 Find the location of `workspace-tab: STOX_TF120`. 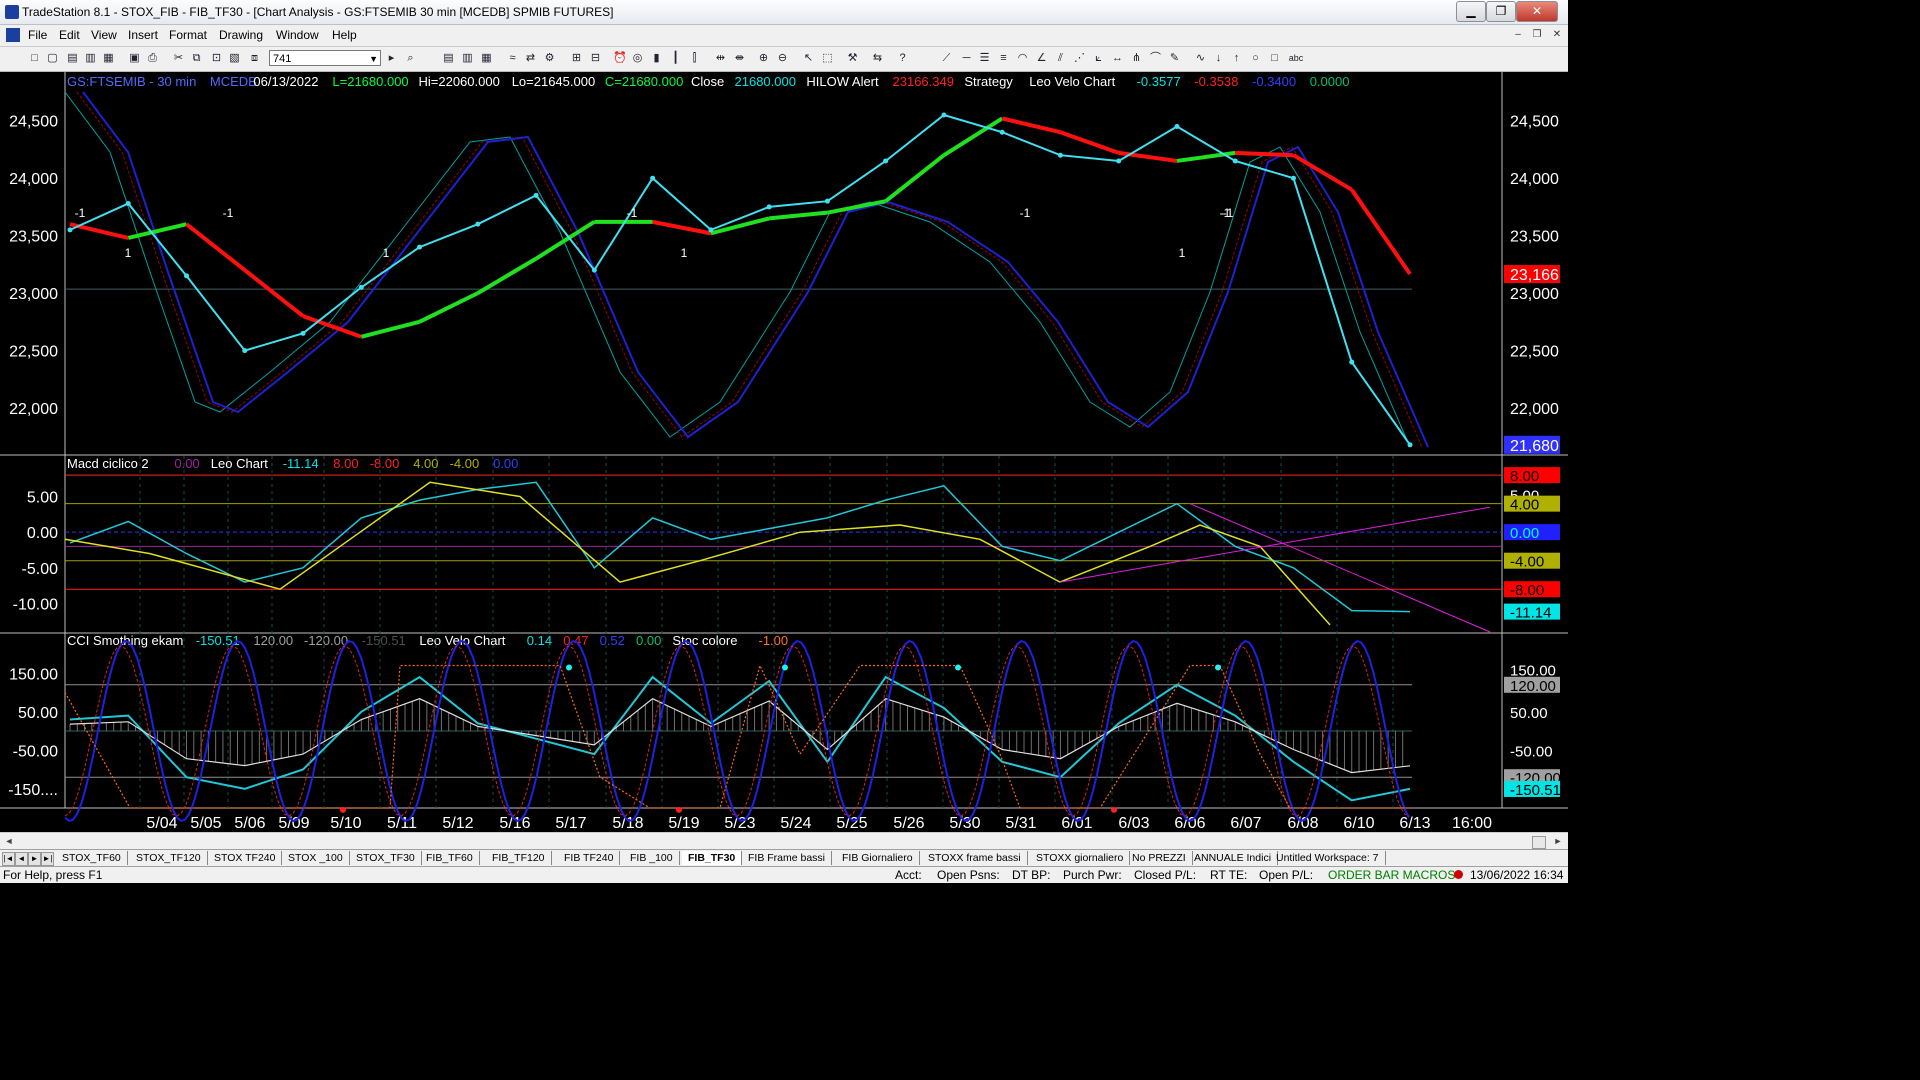

workspace-tab: STOX_TF120 is located at coordinates (169, 858).